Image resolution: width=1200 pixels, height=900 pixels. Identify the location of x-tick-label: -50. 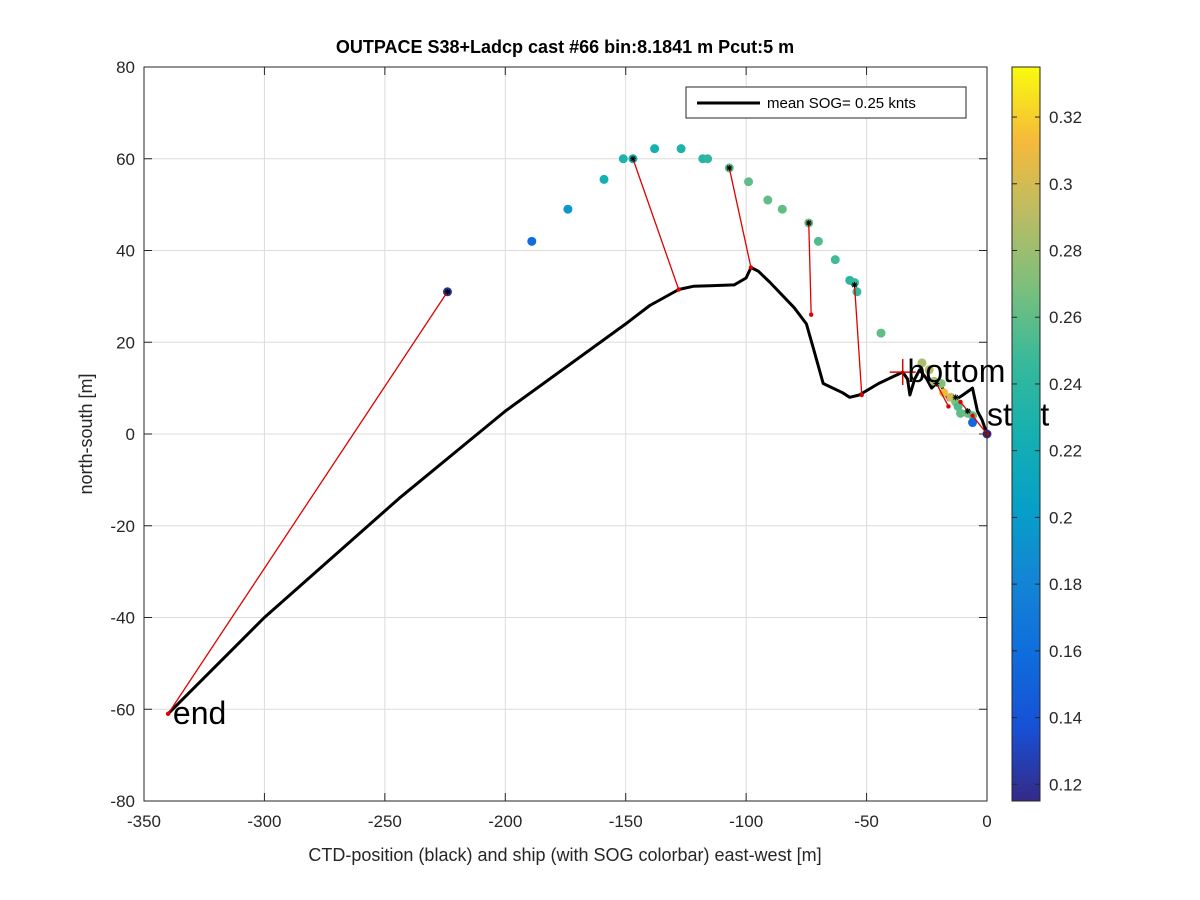
(866, 821).